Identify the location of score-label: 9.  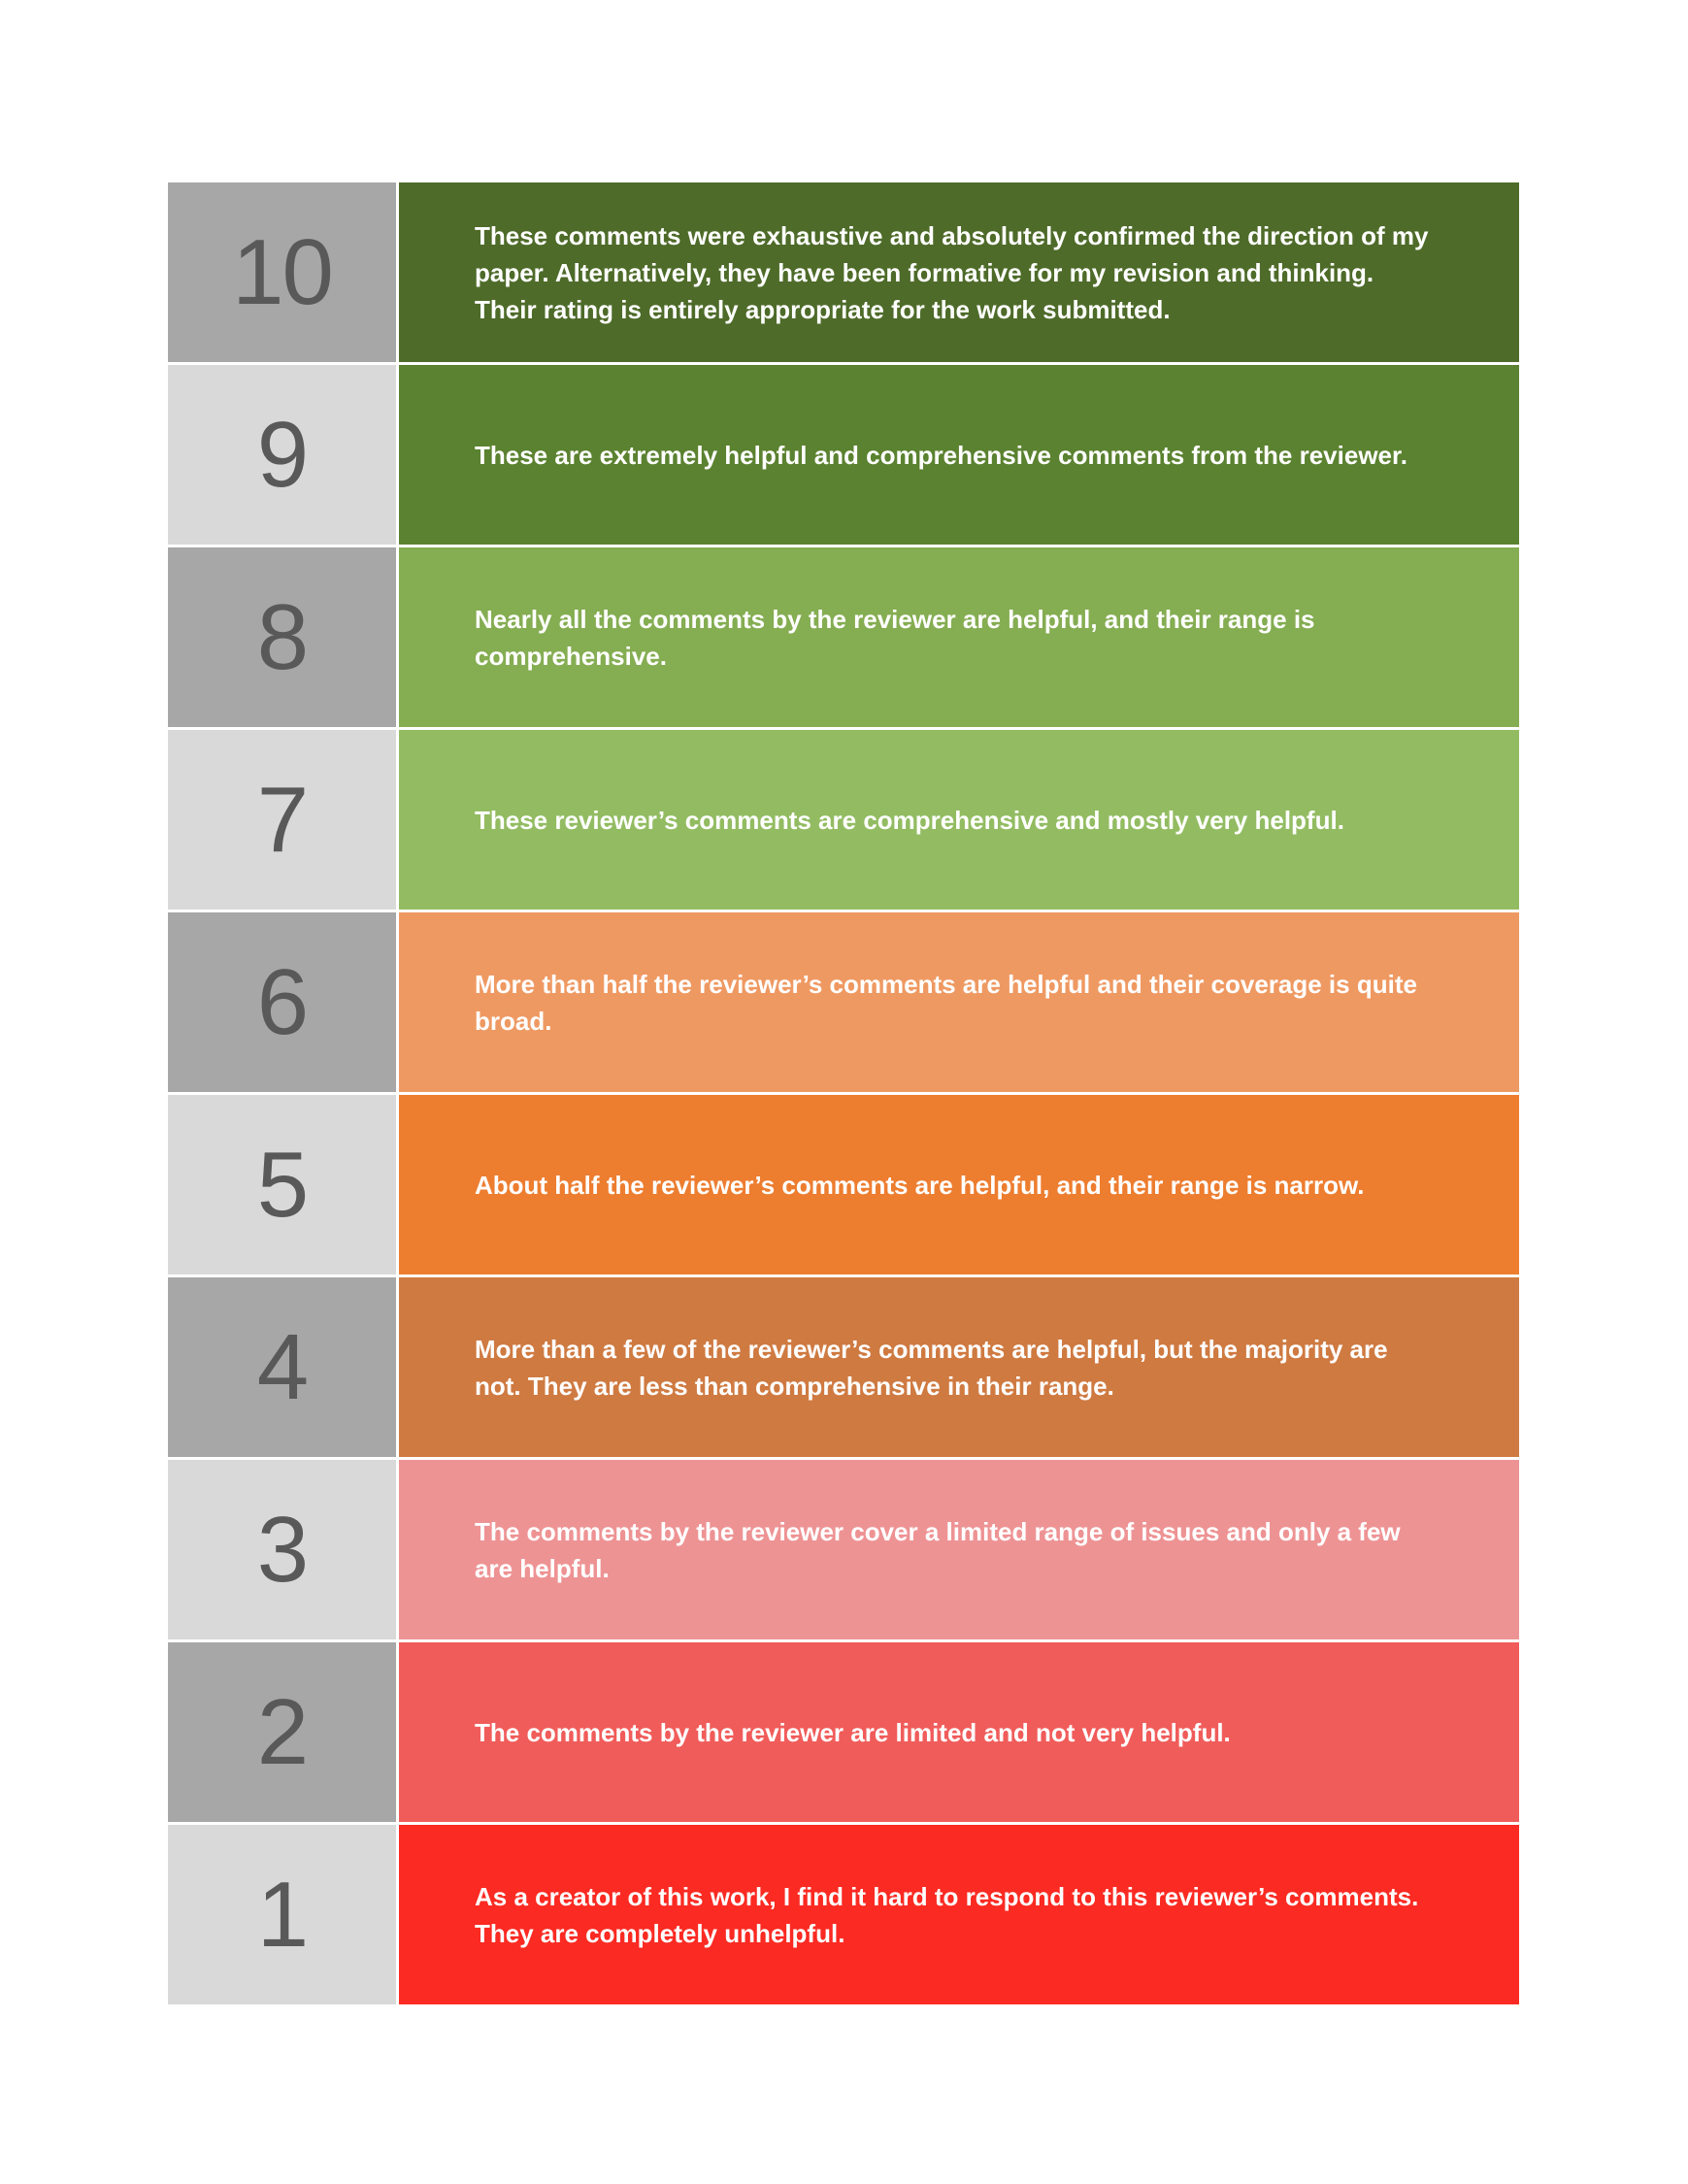
(282, 454).